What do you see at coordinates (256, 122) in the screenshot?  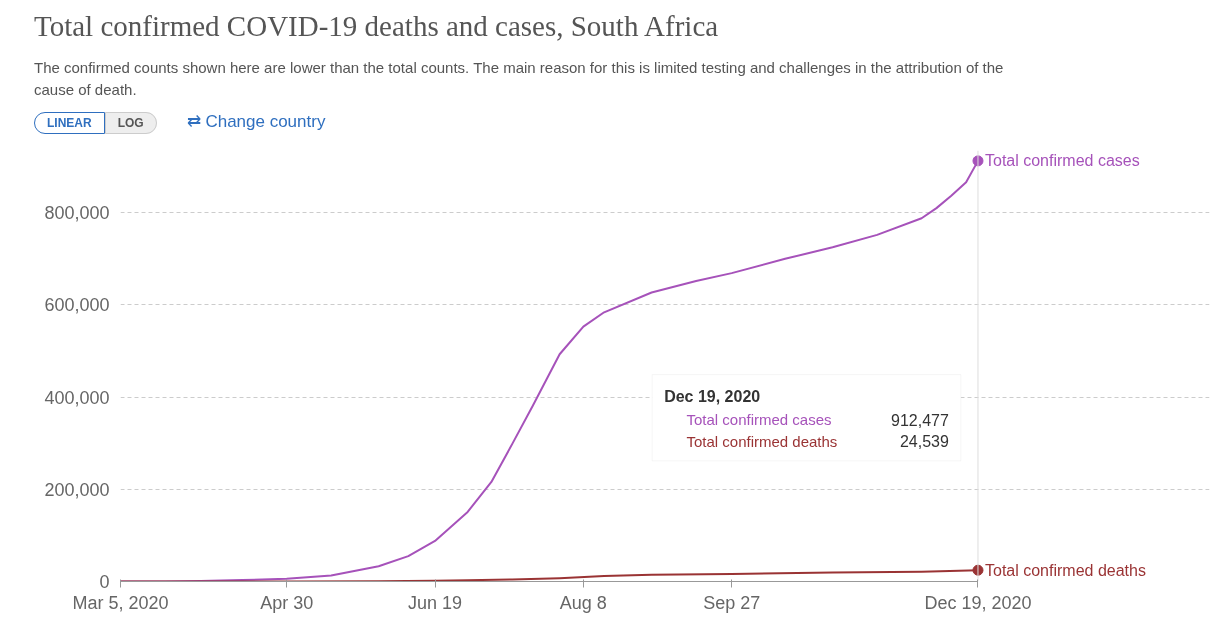 I see `text: ⇄ Change country` at bounding box center [256, 122].